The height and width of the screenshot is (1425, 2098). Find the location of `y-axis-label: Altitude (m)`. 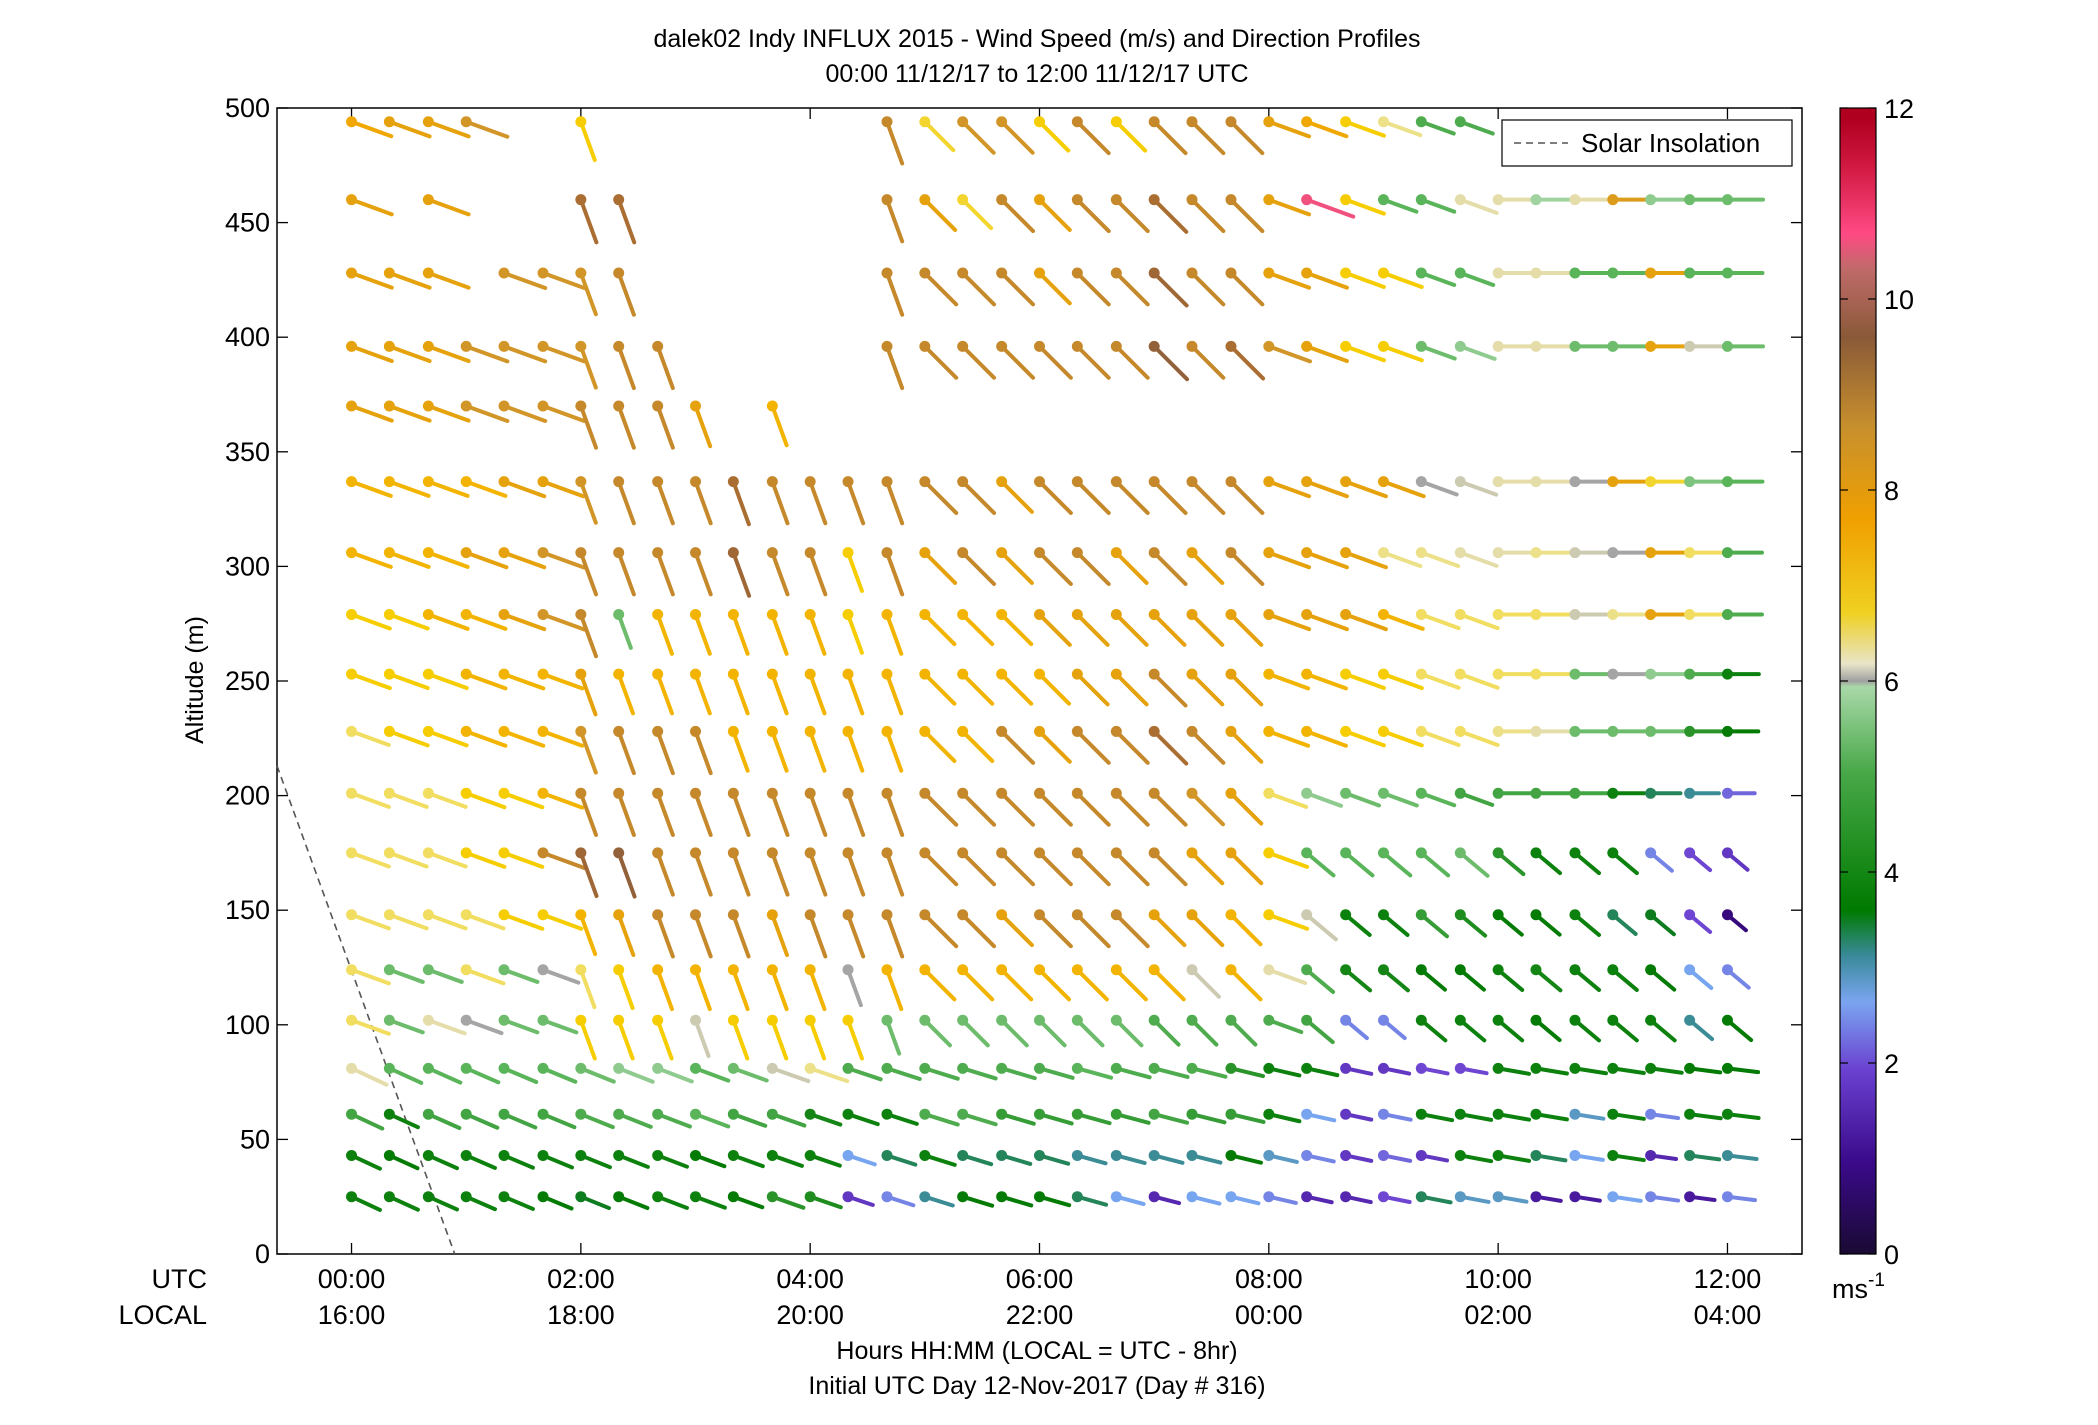

y-axis-label: Altitude (m) is located at coordinates (195, 680).